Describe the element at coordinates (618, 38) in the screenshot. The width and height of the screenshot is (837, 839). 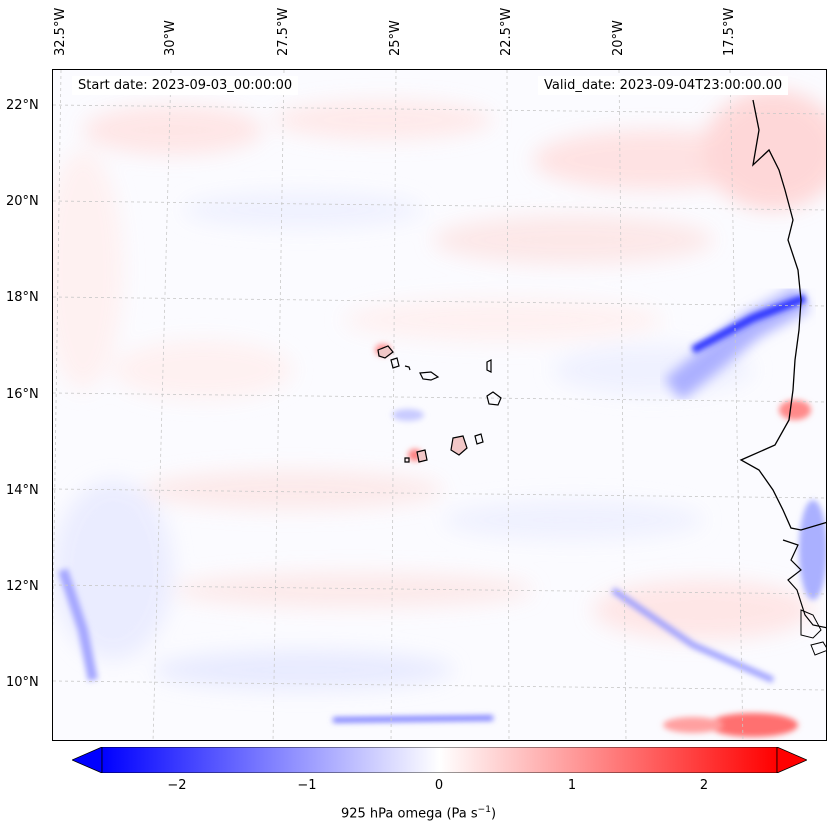
I see `lon-label-20w: 20°W` at that location.